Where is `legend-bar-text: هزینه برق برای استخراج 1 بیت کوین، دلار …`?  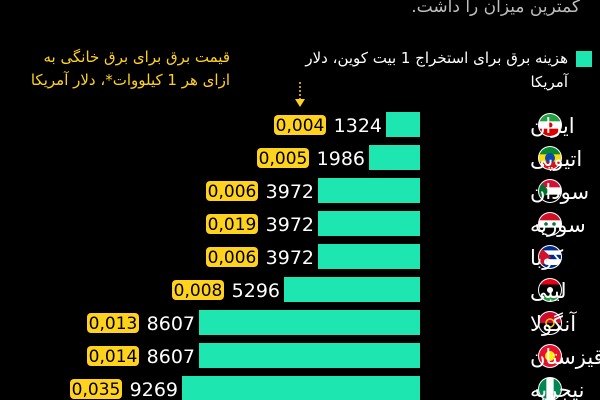 legend-bar-text: هزینه برق برای استخراج 1 بیت کوین، دلار … is located at coordinates (436, 70).